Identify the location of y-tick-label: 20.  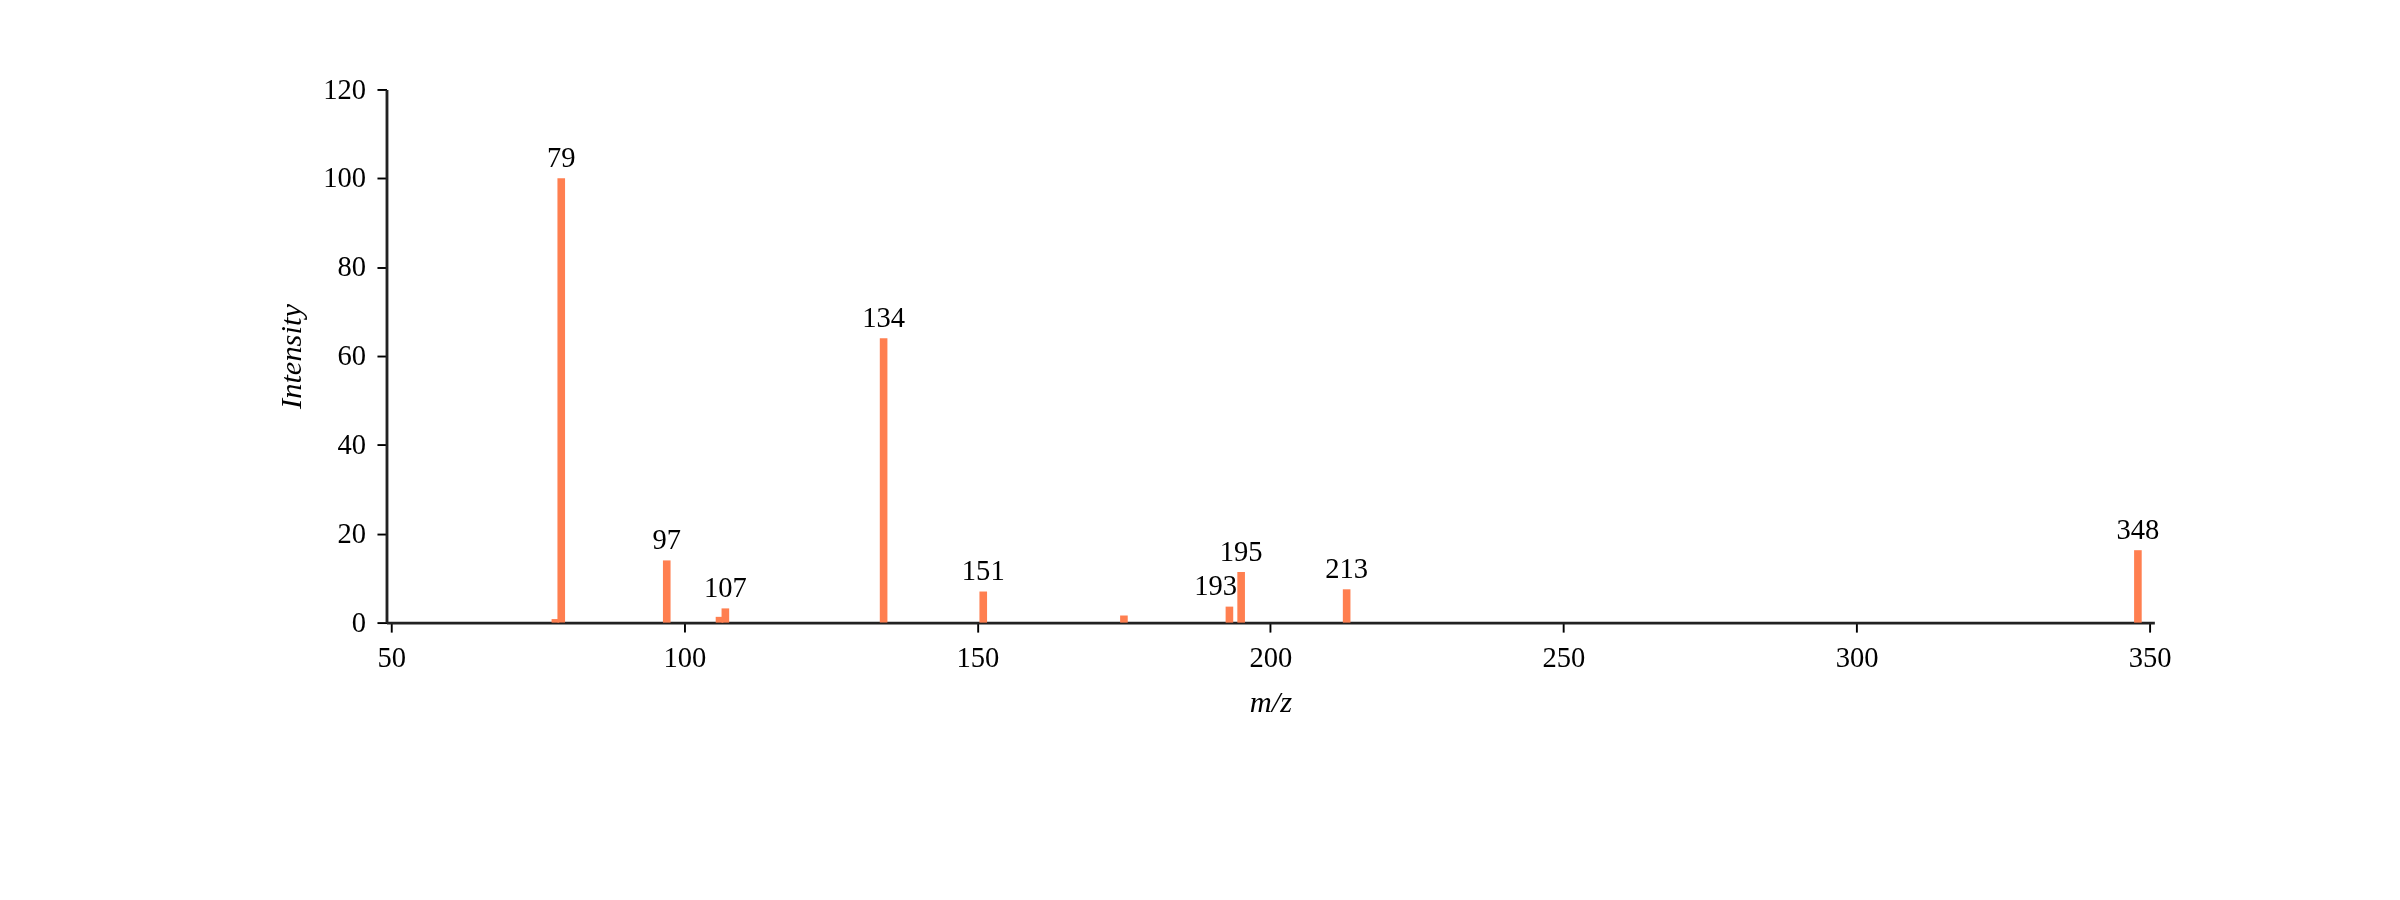
(352, 533).